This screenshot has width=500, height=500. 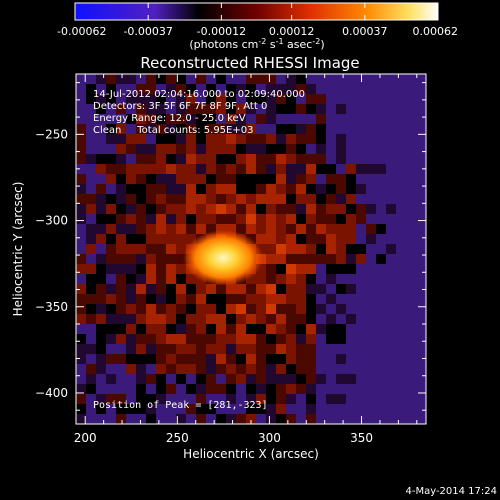 I want to click on colorbar-tick-label: -0.00062, so click(x=81, y=31).